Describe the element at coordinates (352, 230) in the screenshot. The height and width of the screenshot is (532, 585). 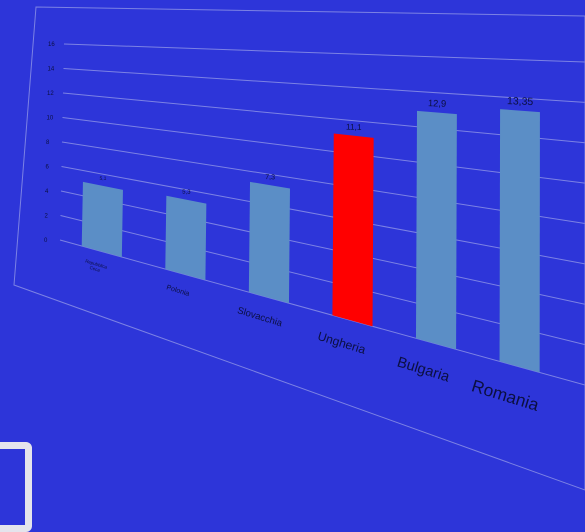
I see `bar-ungheria` at that location.